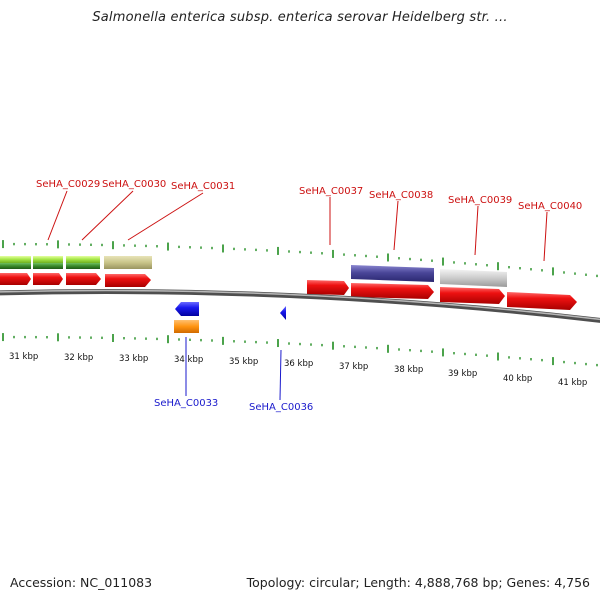 This screenshot has width=600, height=600. What do you see at coordinates (78, 358) in the screenshot?
I see `kbp-label: 32 kbp` at bounding box center [78, 358].